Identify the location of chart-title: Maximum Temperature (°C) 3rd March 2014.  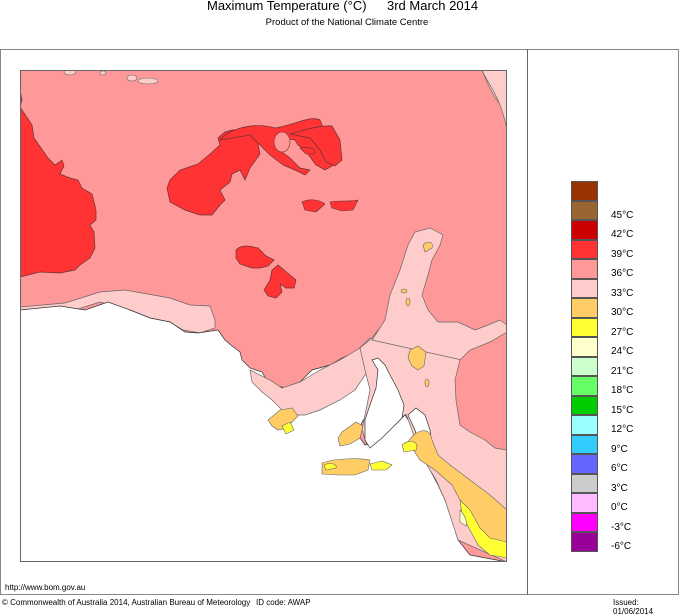
(340, 9).